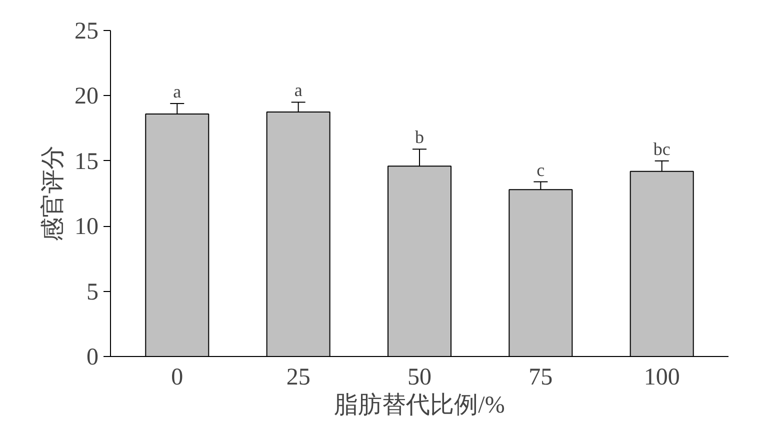  Describe the element at coordinates (661, 148) in the screenshot. I see `annotation: bc` at that location.